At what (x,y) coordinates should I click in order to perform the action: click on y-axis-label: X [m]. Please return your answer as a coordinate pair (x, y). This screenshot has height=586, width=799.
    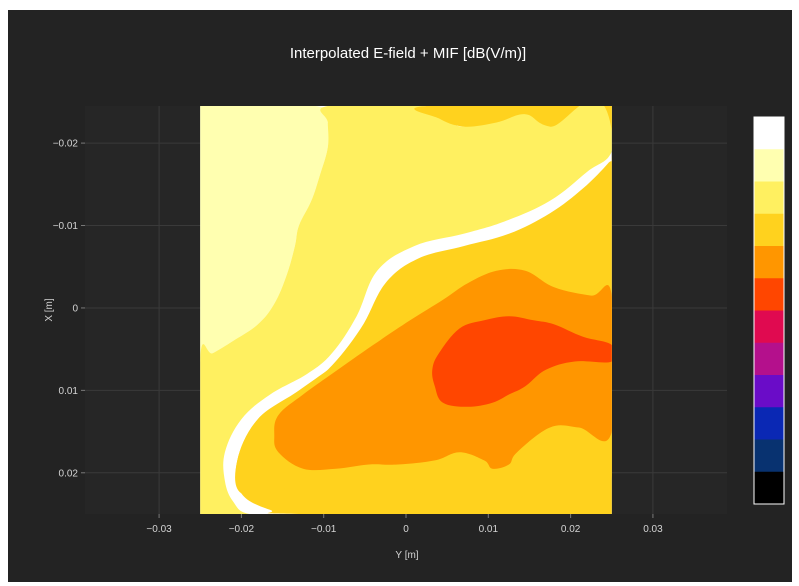
    Looking at the image, I should click on (49, 310).